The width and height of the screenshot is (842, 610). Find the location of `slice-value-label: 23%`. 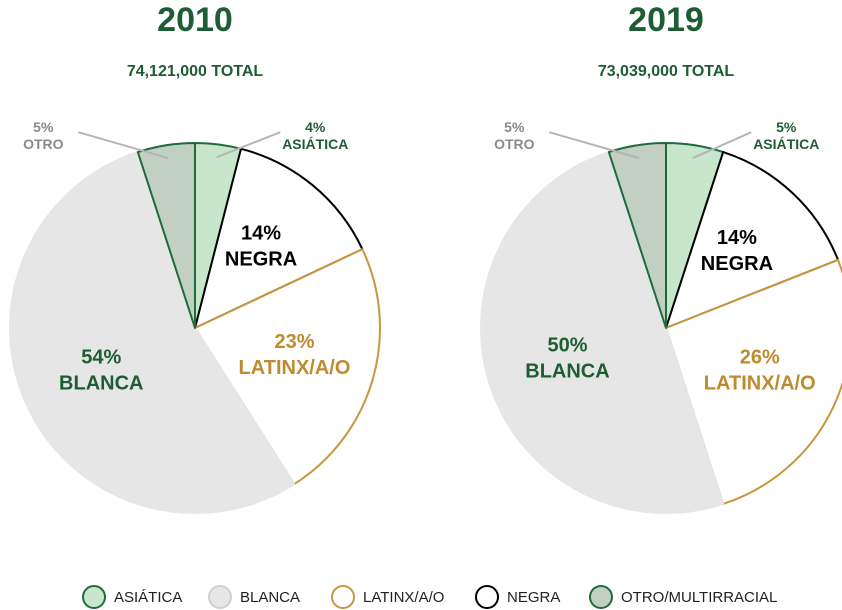

slice-value-label: 23% is located at coordinates (294, 342).